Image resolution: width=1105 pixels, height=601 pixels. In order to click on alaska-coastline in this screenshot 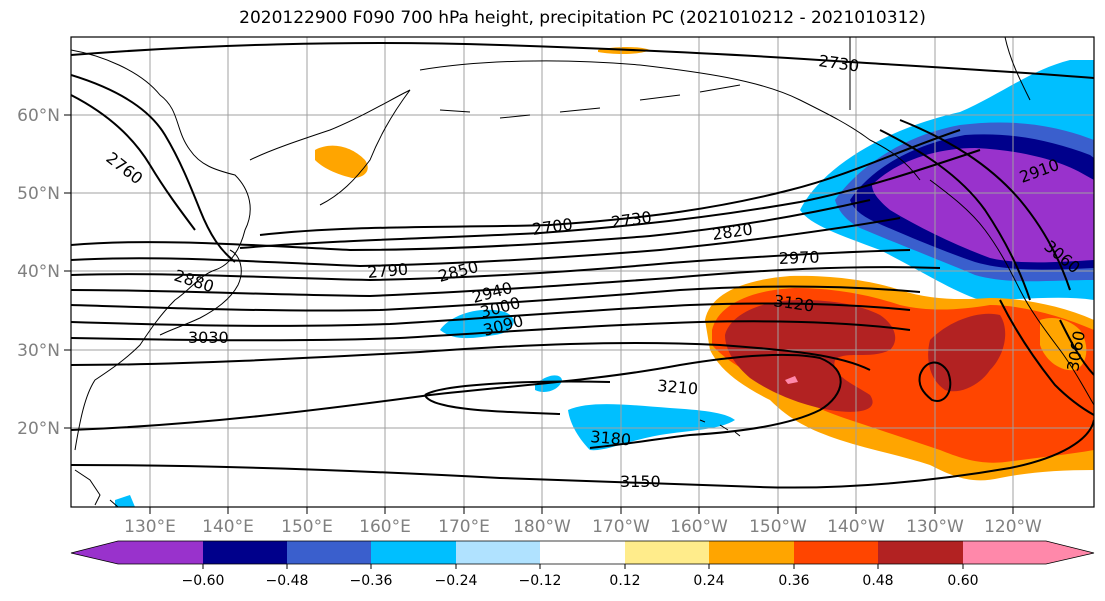, I will do `click(670, 120)`.